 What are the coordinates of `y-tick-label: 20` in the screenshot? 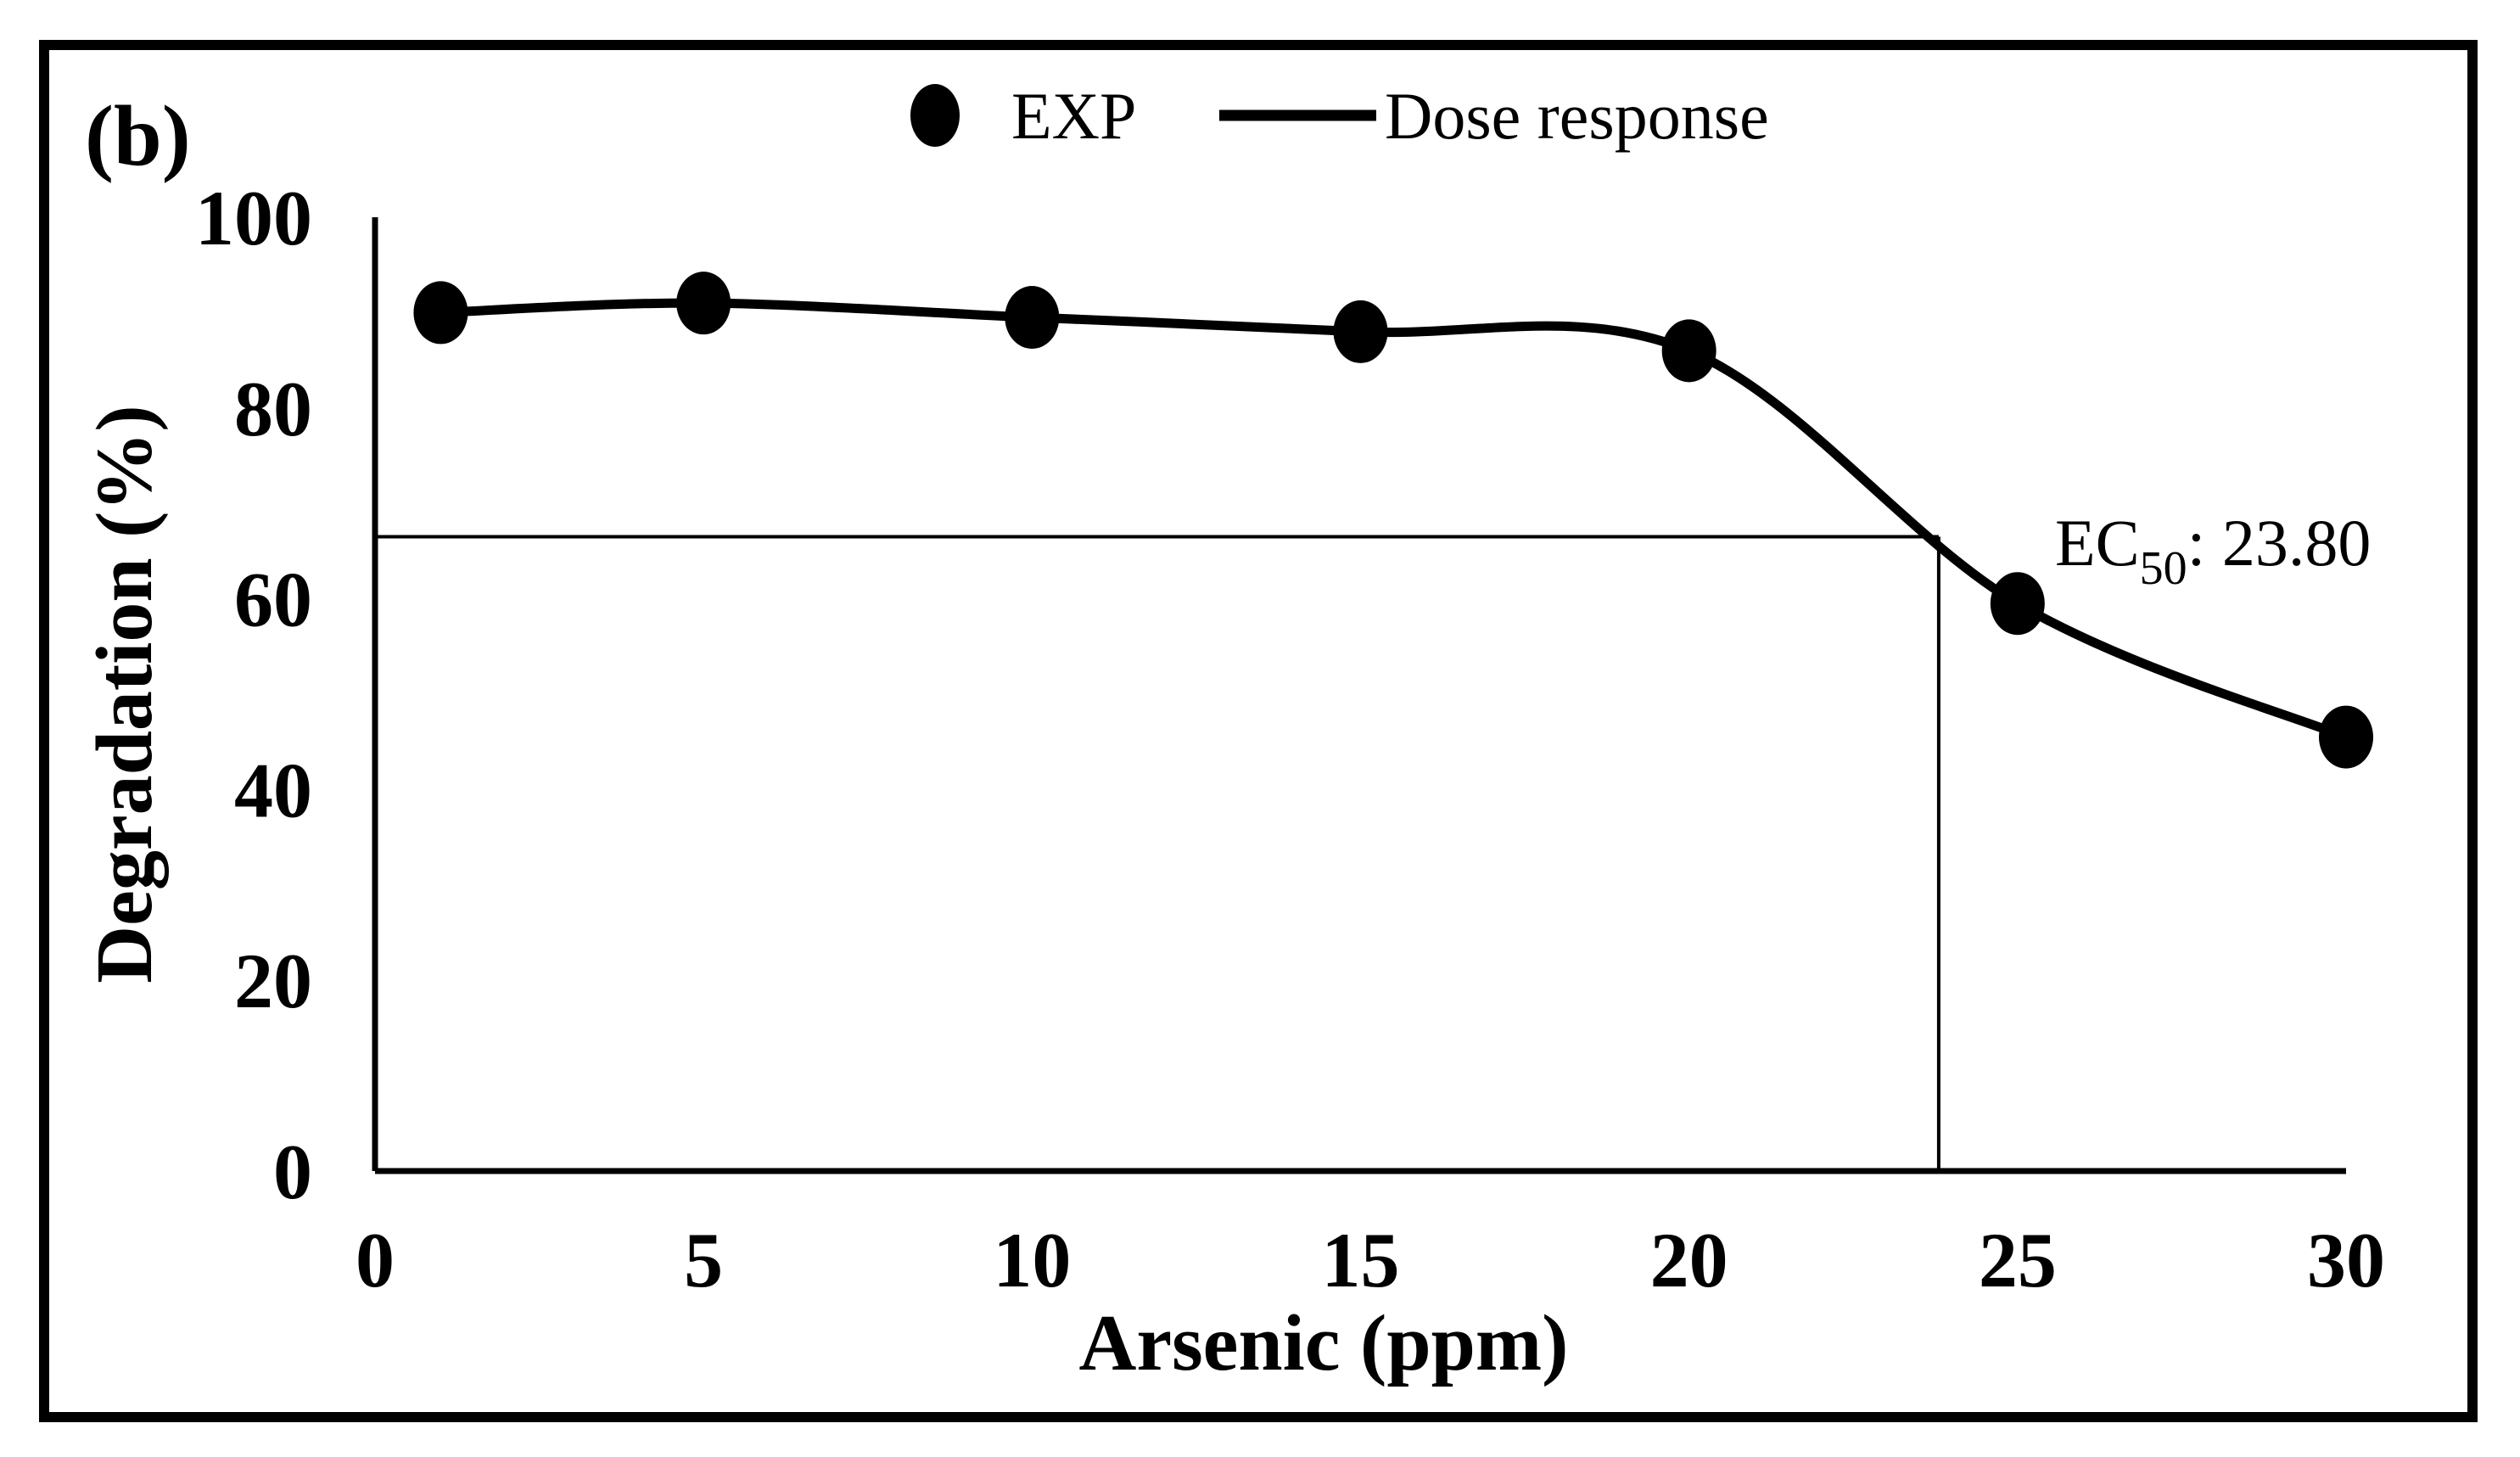 It's located at (273, 981).